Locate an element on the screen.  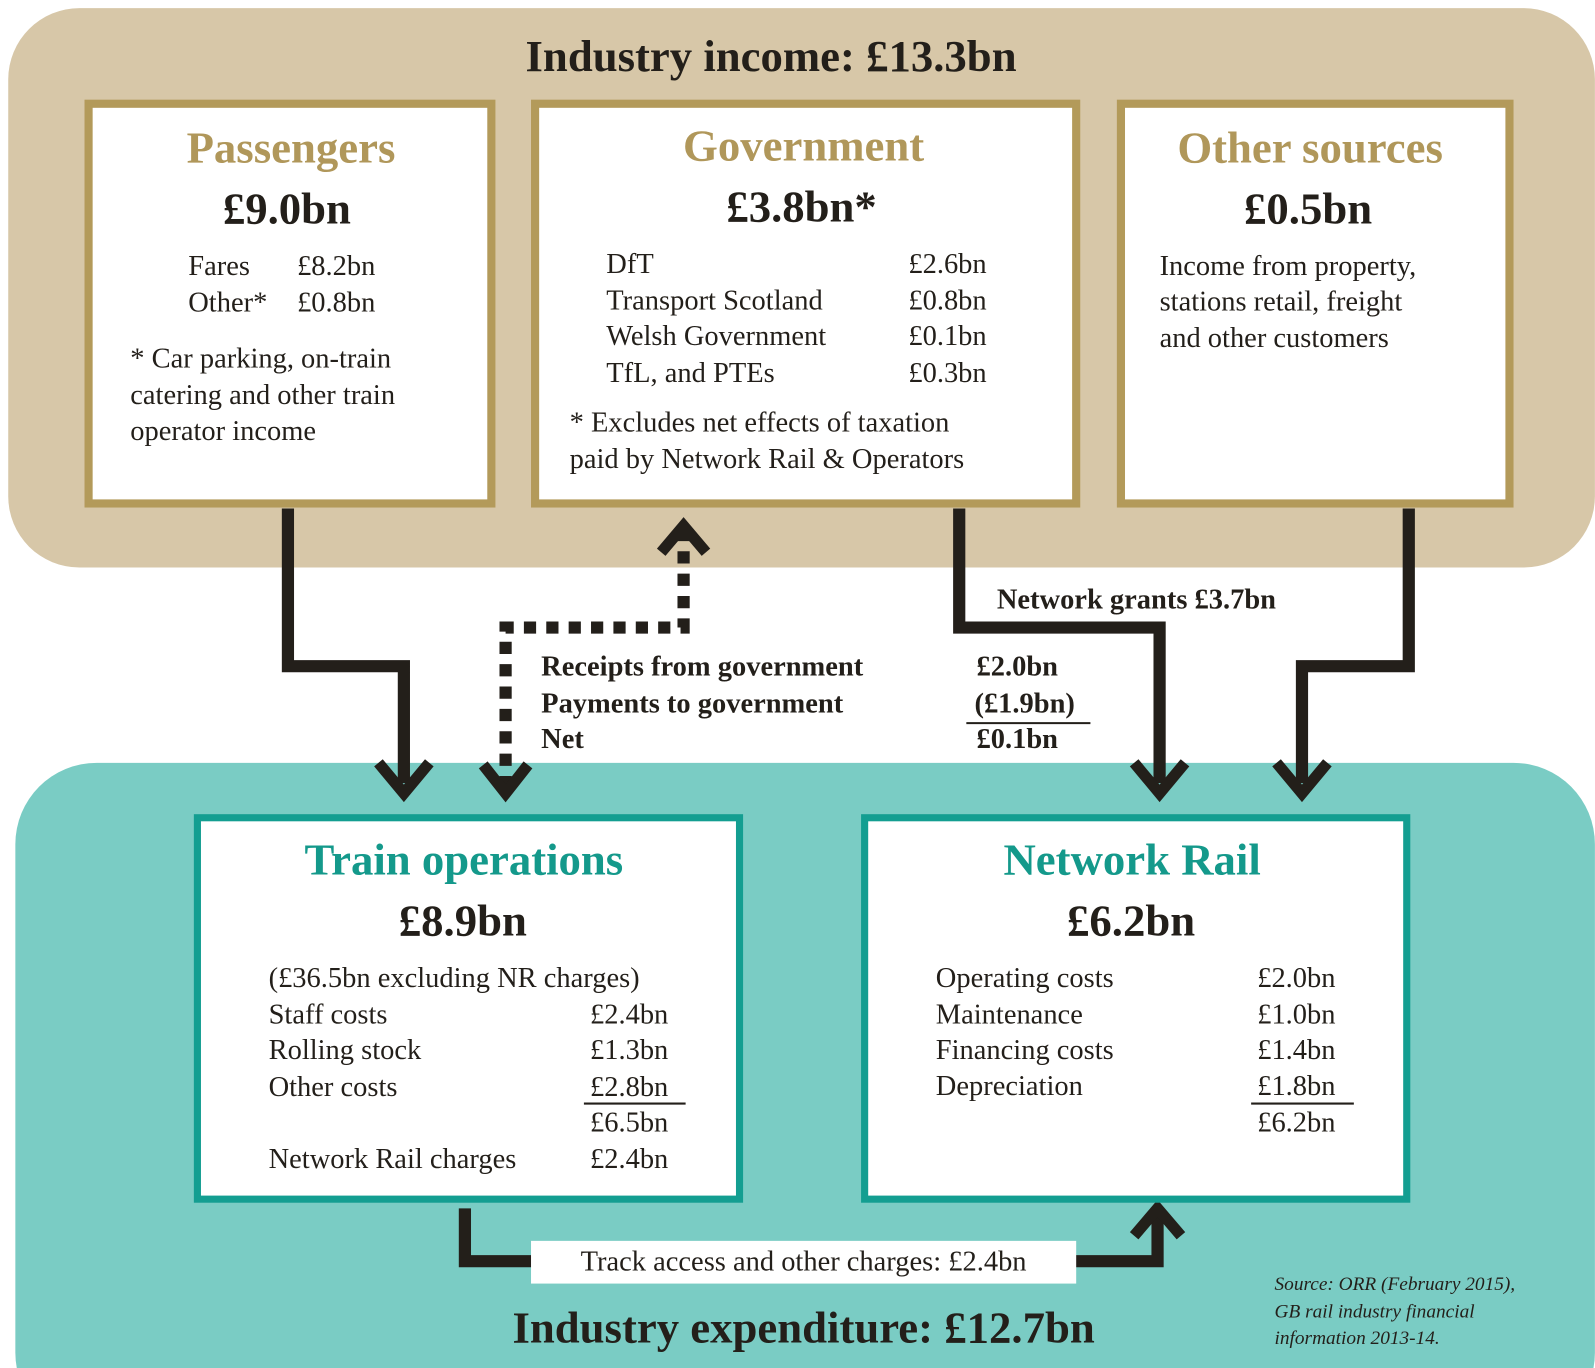
box-subtitle: (£36.5bn excluding NR charges) is located at coordinates (454, 978).